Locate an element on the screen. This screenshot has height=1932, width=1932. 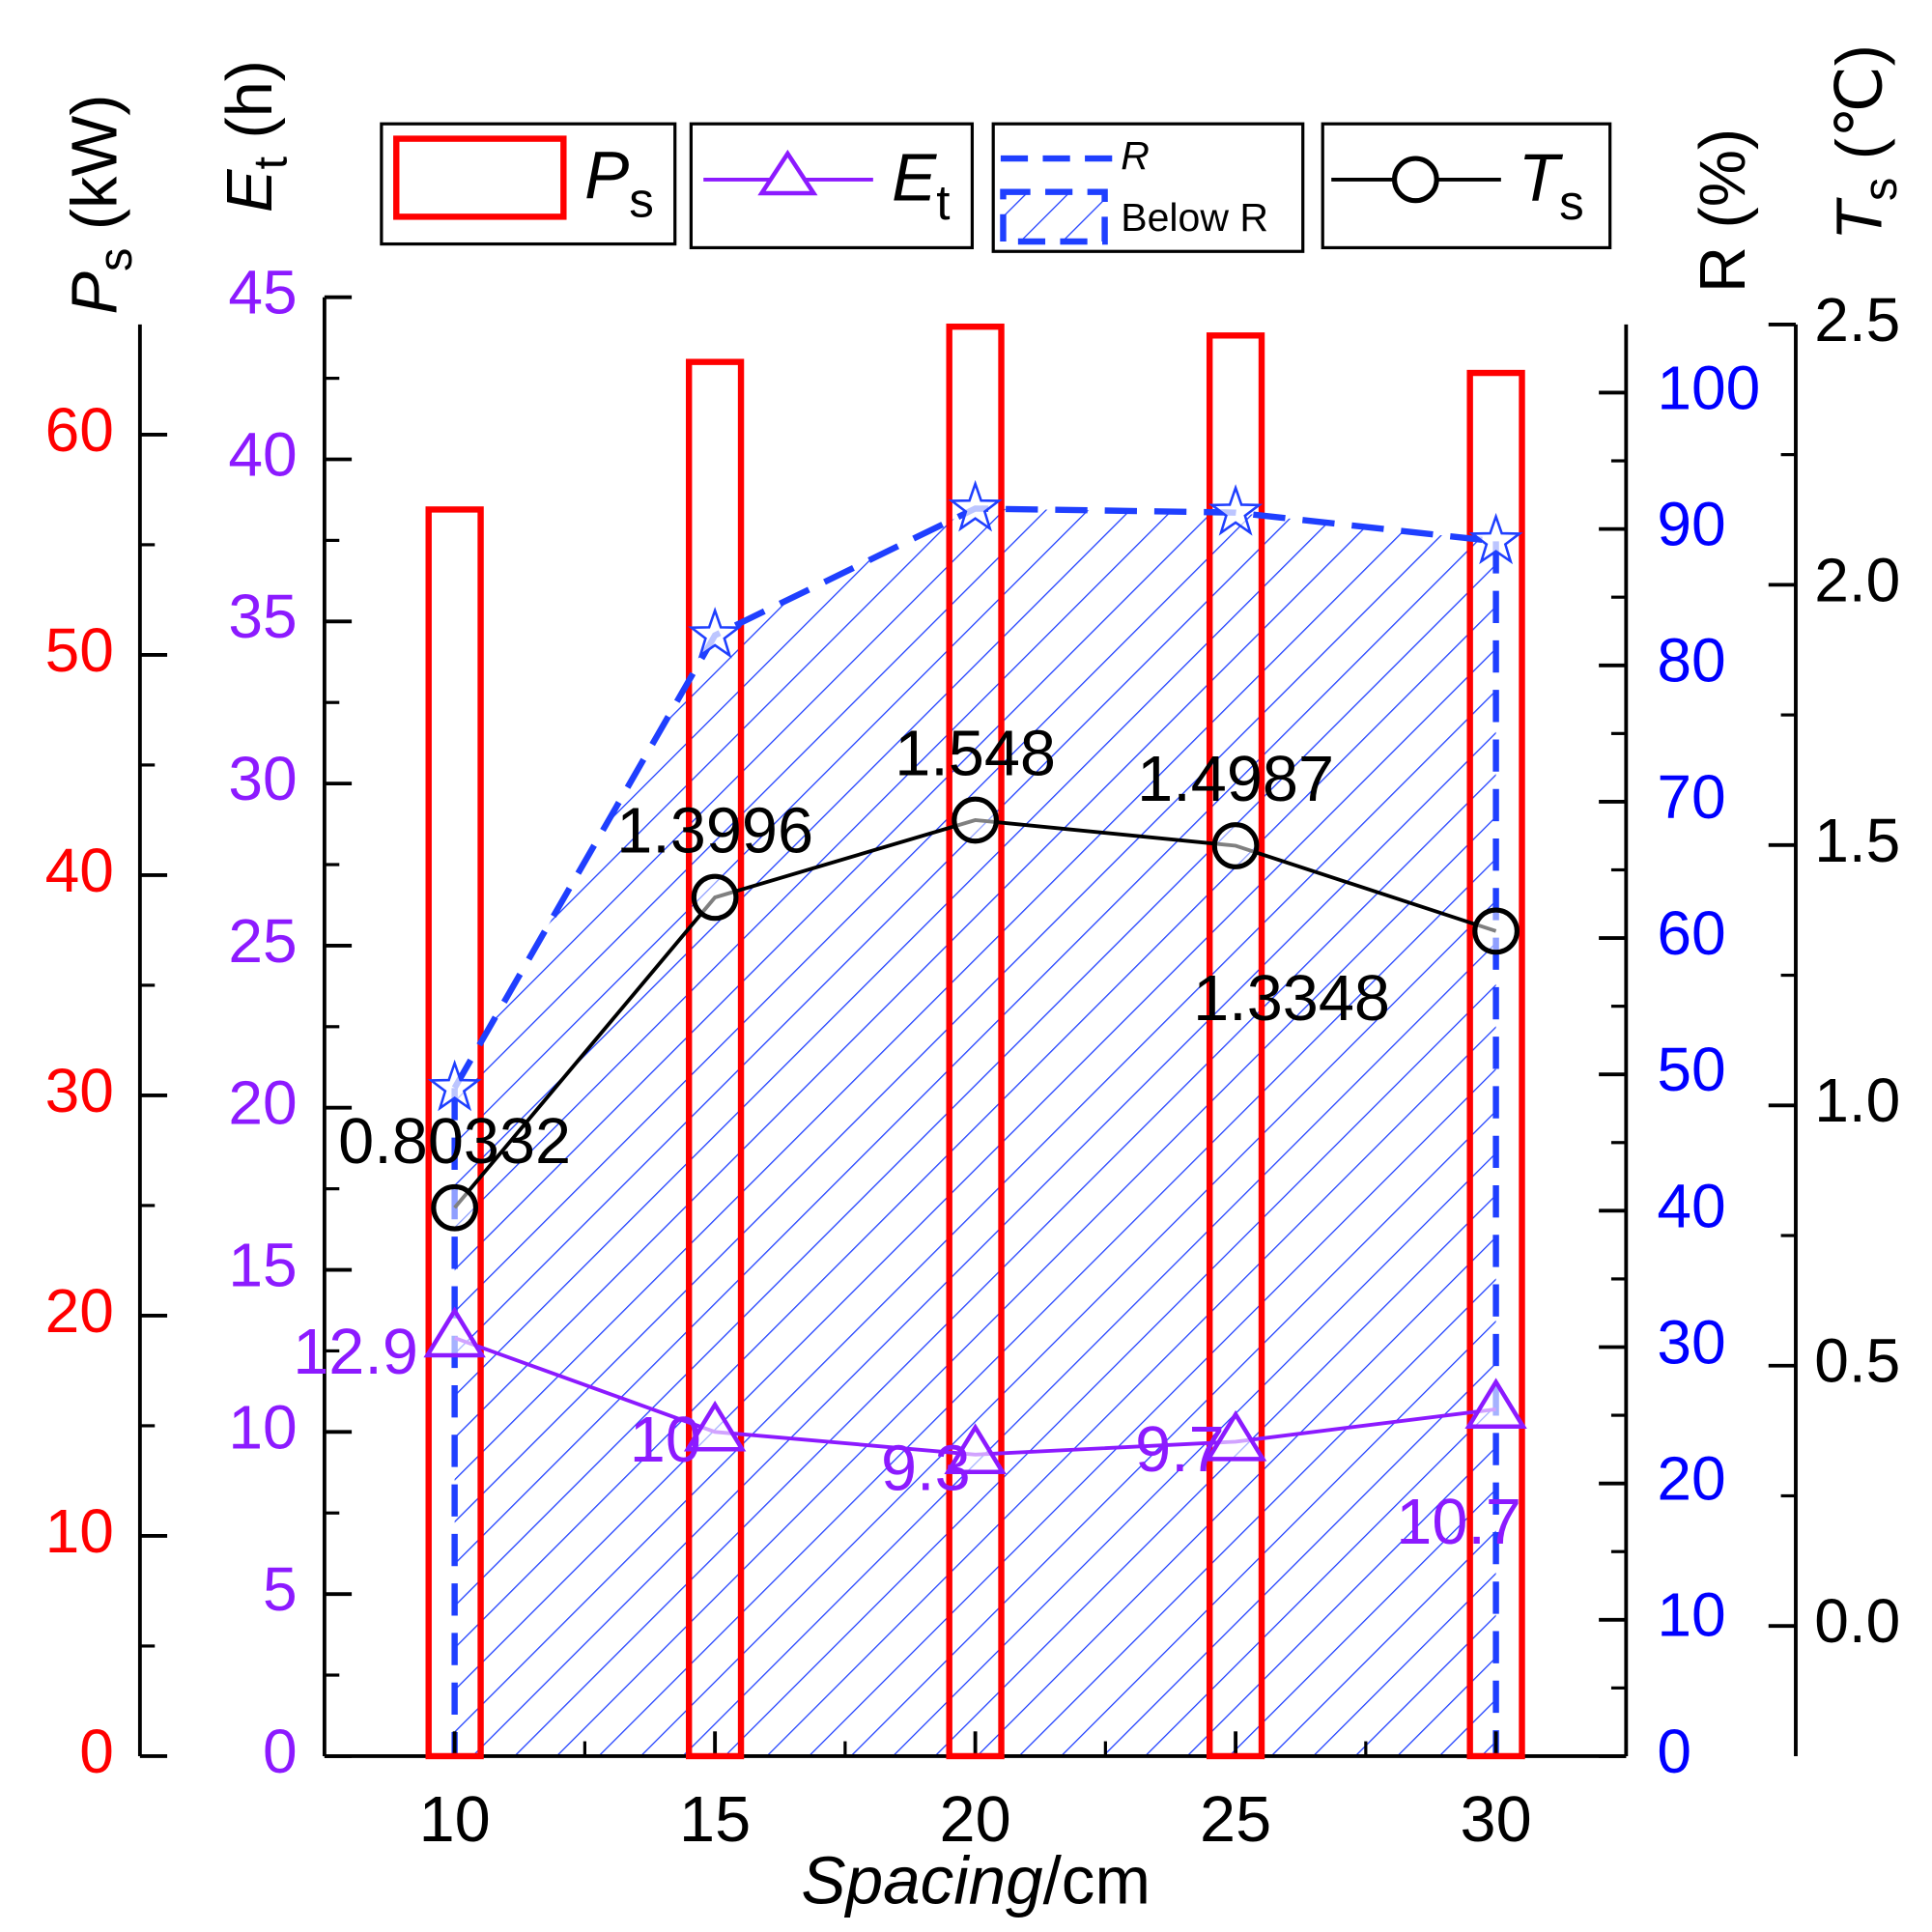
y-tick-label: 0.5 is located at coordinates (1857, 1361).